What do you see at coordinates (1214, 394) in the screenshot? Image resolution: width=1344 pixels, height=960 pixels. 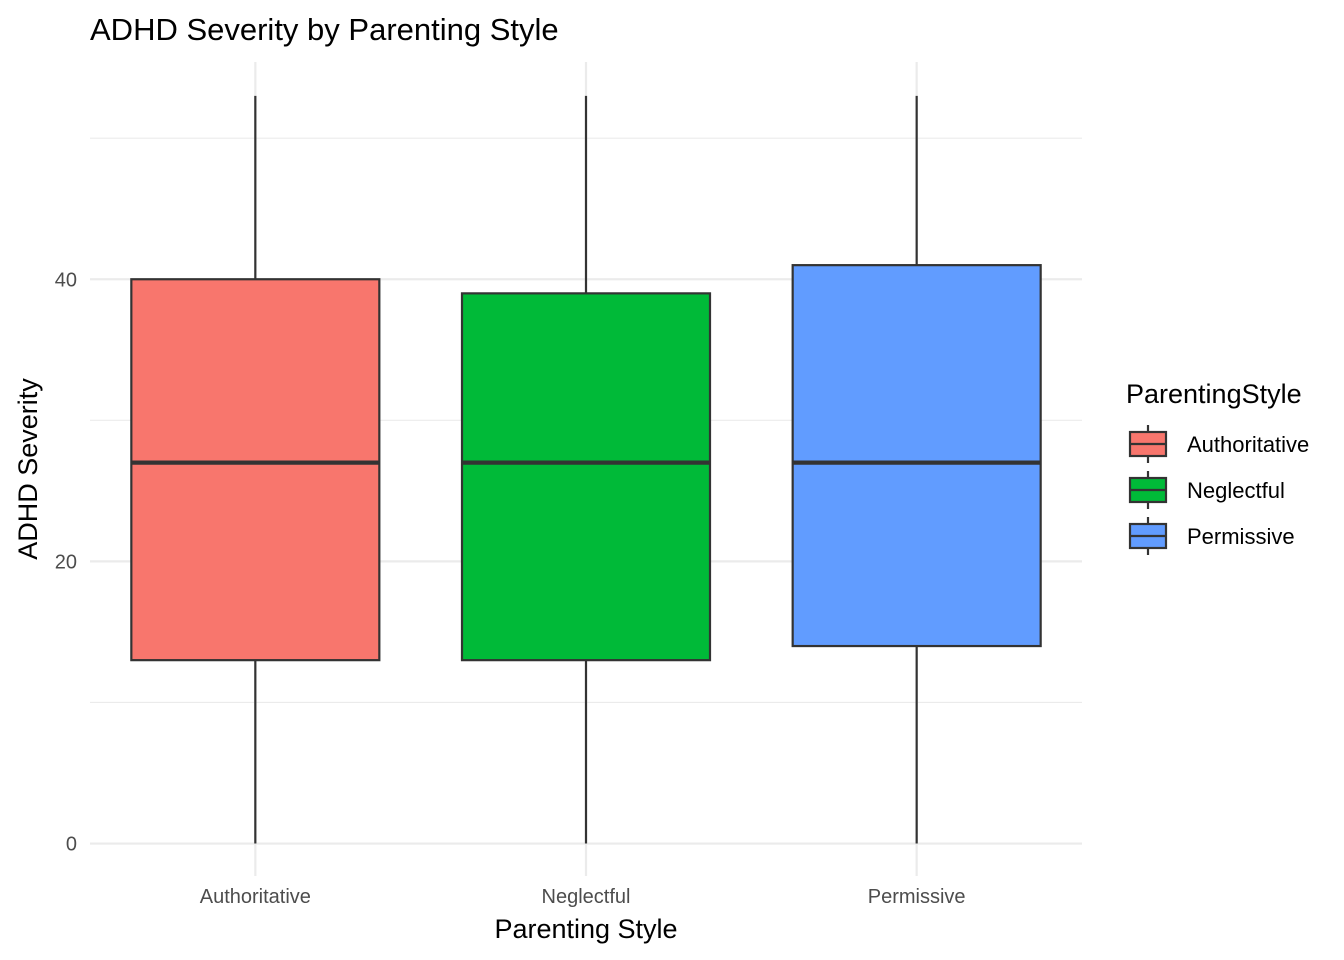 I see `legend-title: ParentingStyle` at bounding box center [1214, 394].